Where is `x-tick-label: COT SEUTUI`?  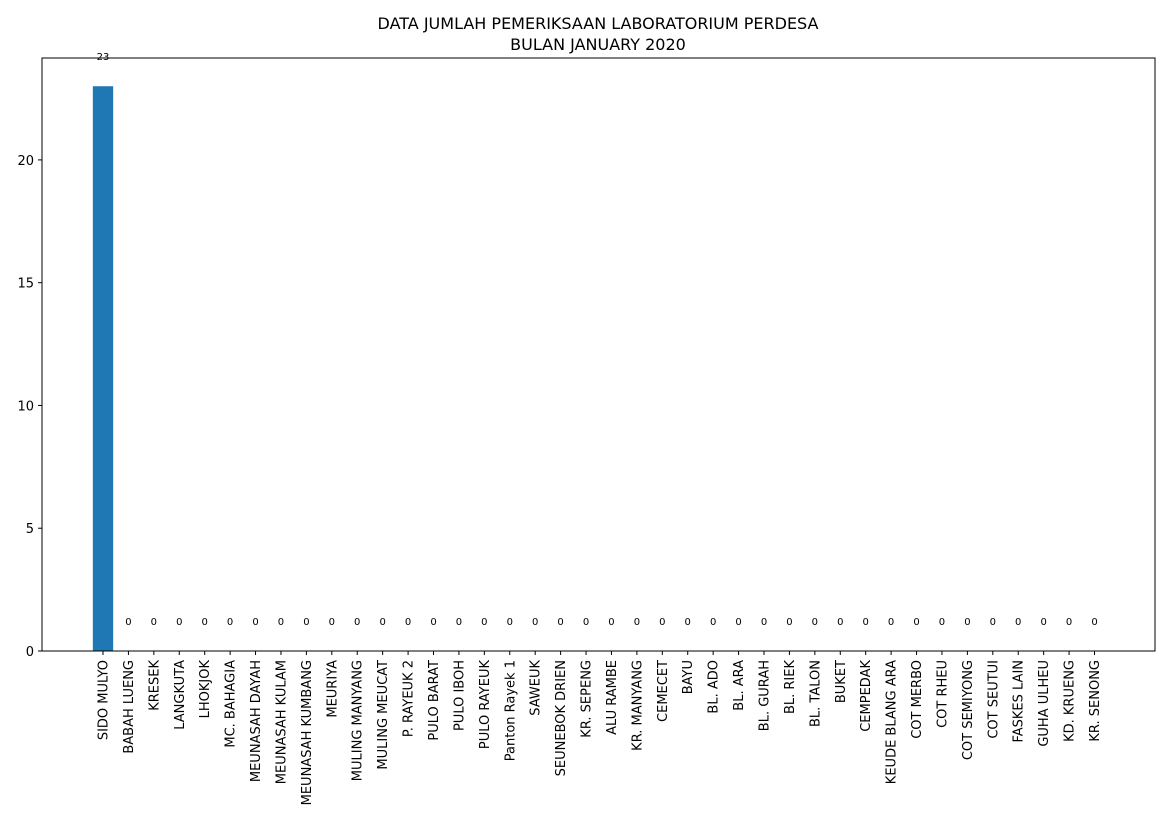
x-tick-label: COT SEUTUI is located at coordinates (993, 699).